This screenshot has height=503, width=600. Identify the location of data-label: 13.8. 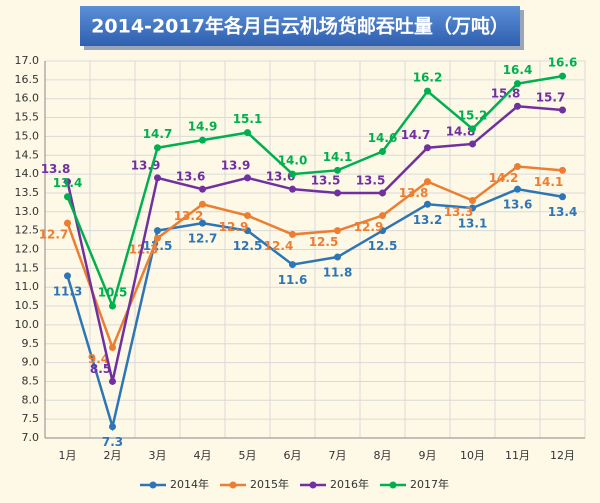
(414, 193).